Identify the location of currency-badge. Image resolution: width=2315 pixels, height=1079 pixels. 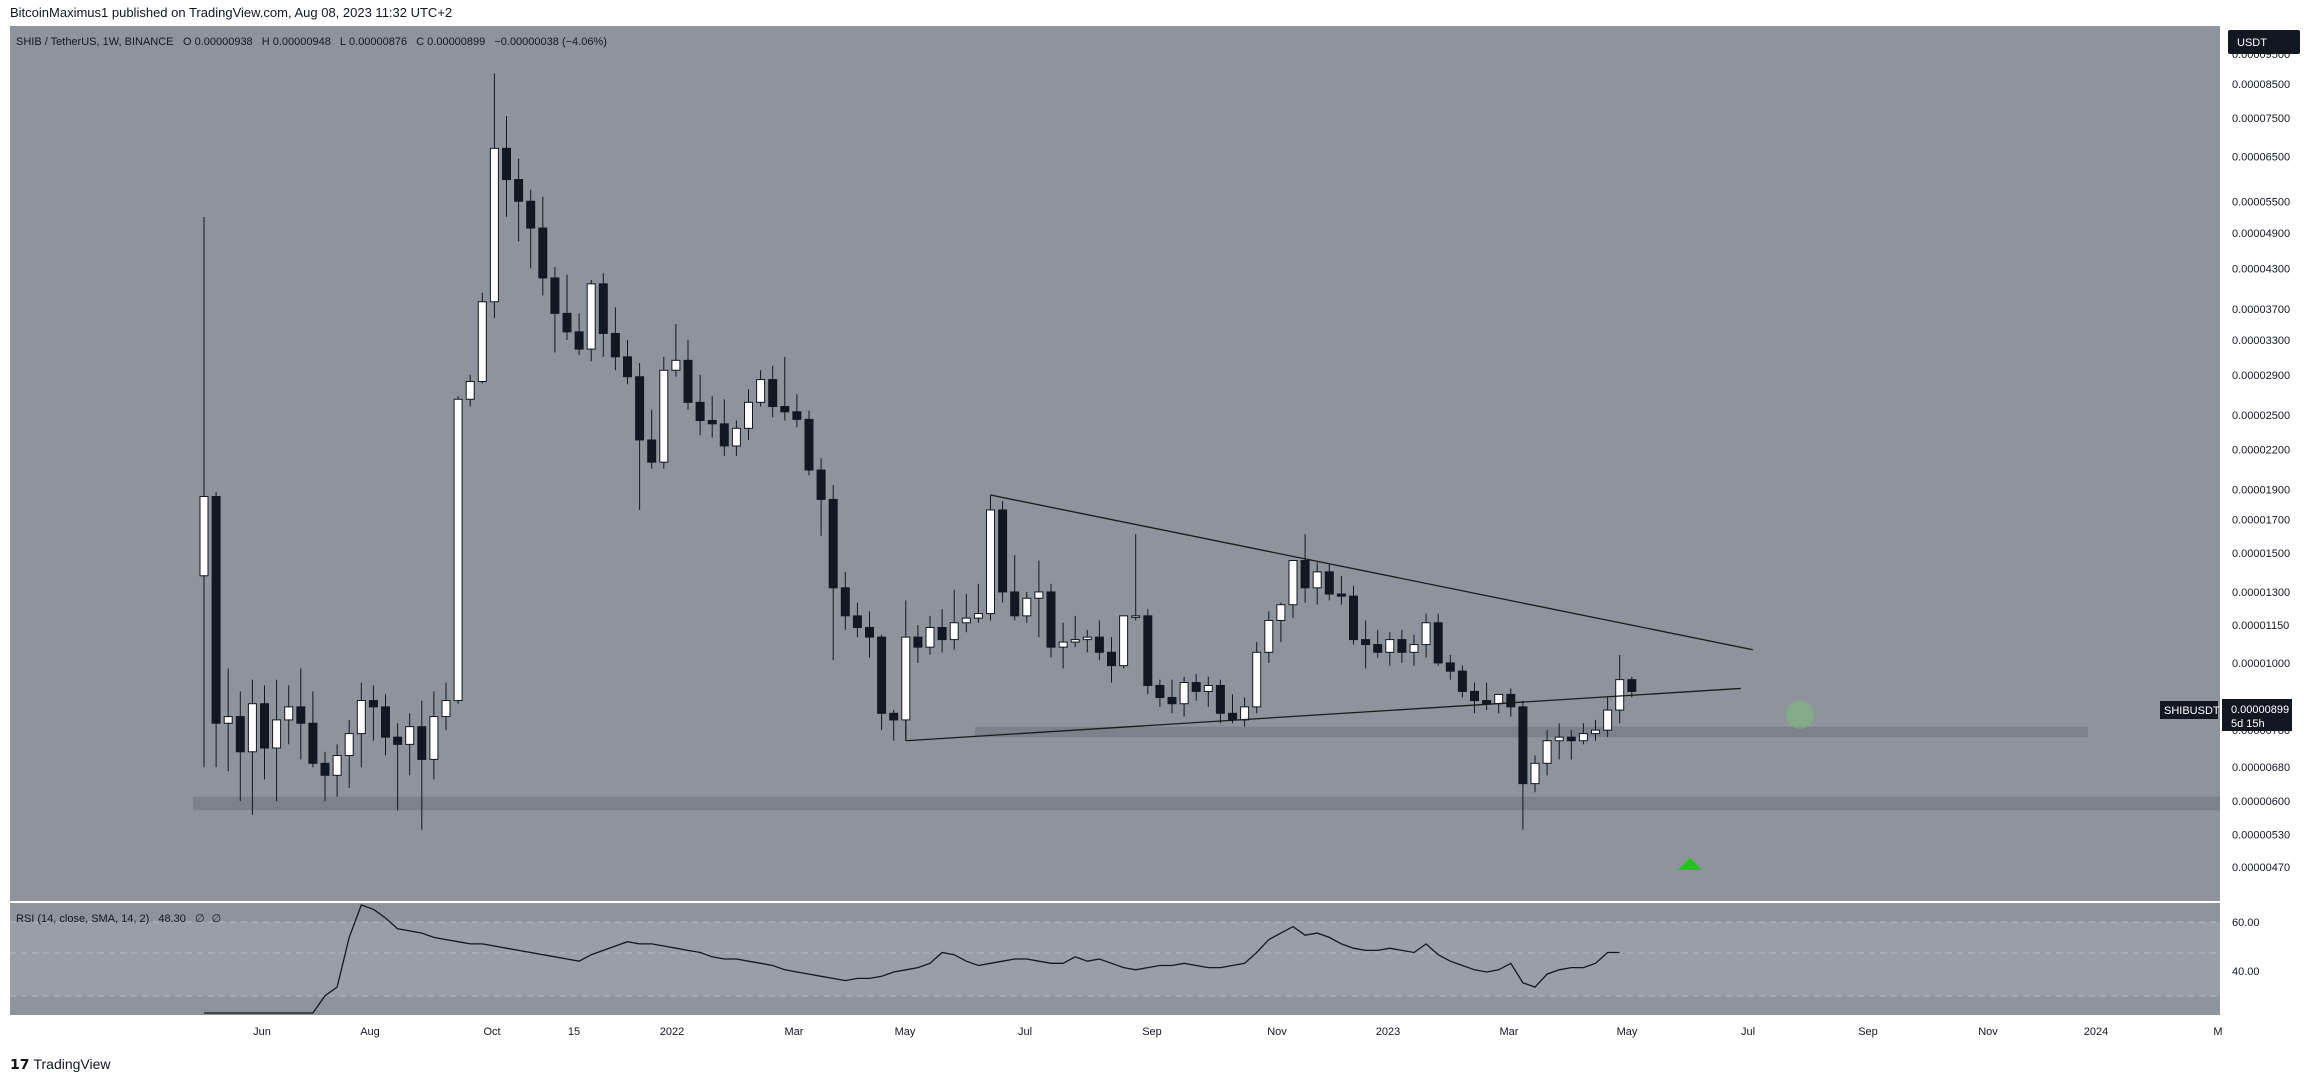
(2264, 42).